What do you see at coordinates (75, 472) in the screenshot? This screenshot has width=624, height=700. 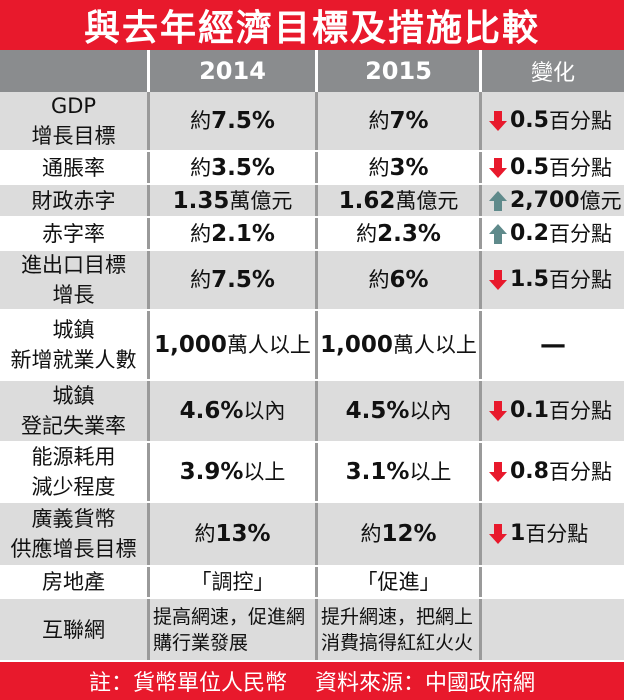 I see `row-label: 能源耗用 減少程度` at bounding box center [75, 472].